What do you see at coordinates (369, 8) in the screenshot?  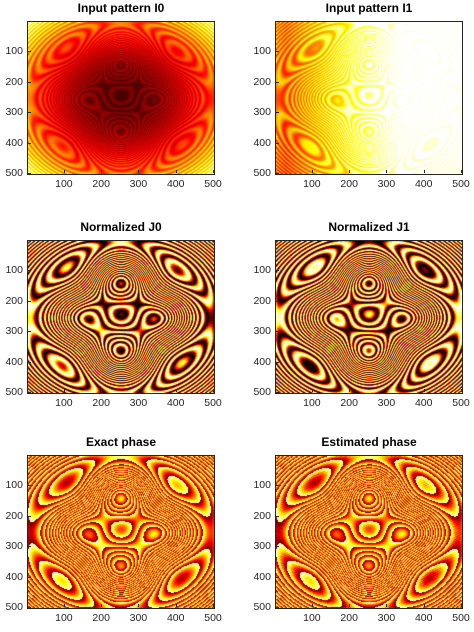 I see `chart-title: Input pattern I1` at bounding box center [369, 8].